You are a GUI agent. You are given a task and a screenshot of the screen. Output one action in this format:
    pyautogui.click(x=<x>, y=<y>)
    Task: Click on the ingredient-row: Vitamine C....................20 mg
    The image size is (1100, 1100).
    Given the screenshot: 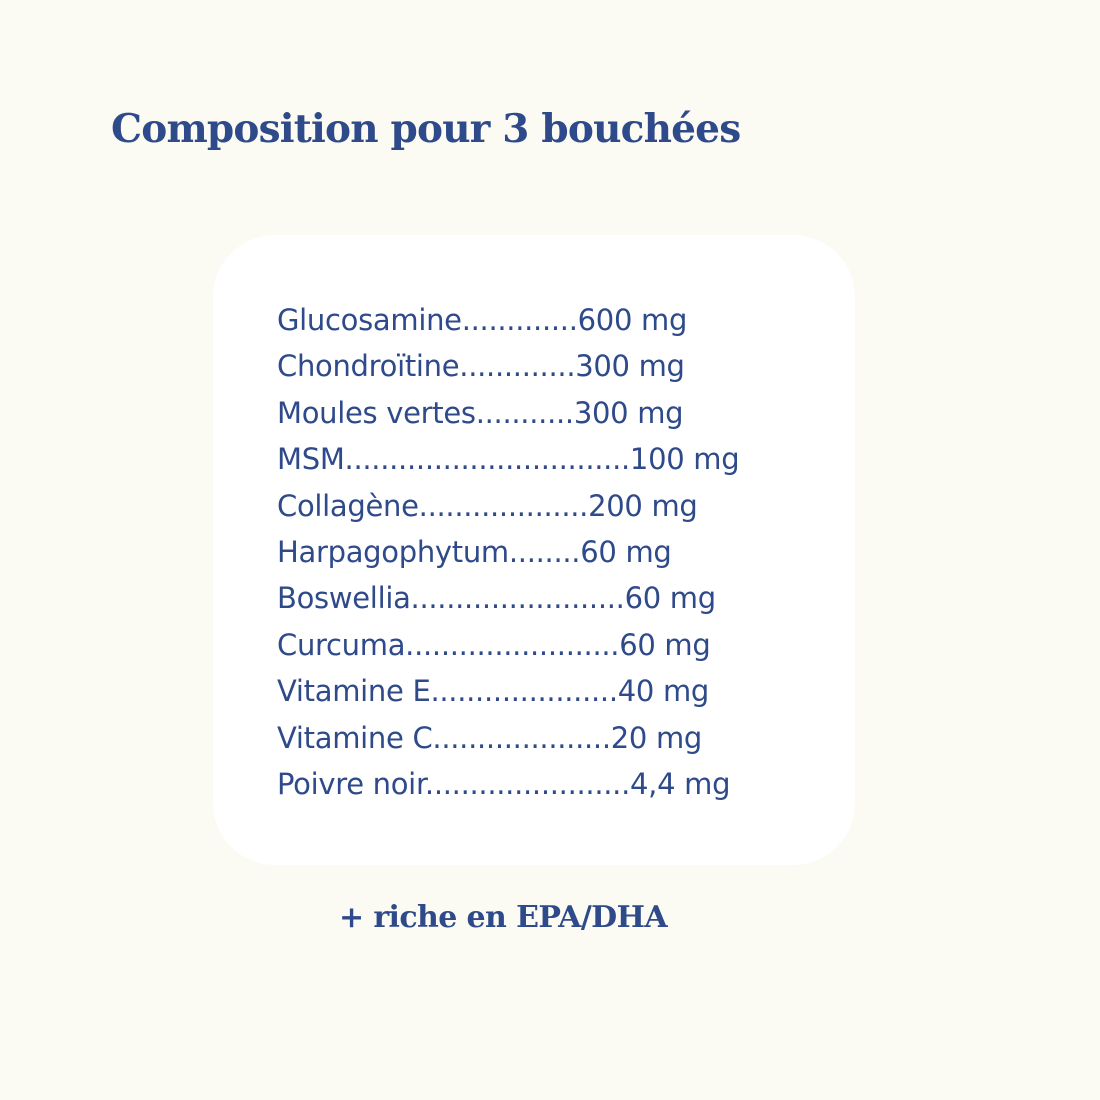 What is the action you would take?
    pyautogui.click(x=490, y=737)
    